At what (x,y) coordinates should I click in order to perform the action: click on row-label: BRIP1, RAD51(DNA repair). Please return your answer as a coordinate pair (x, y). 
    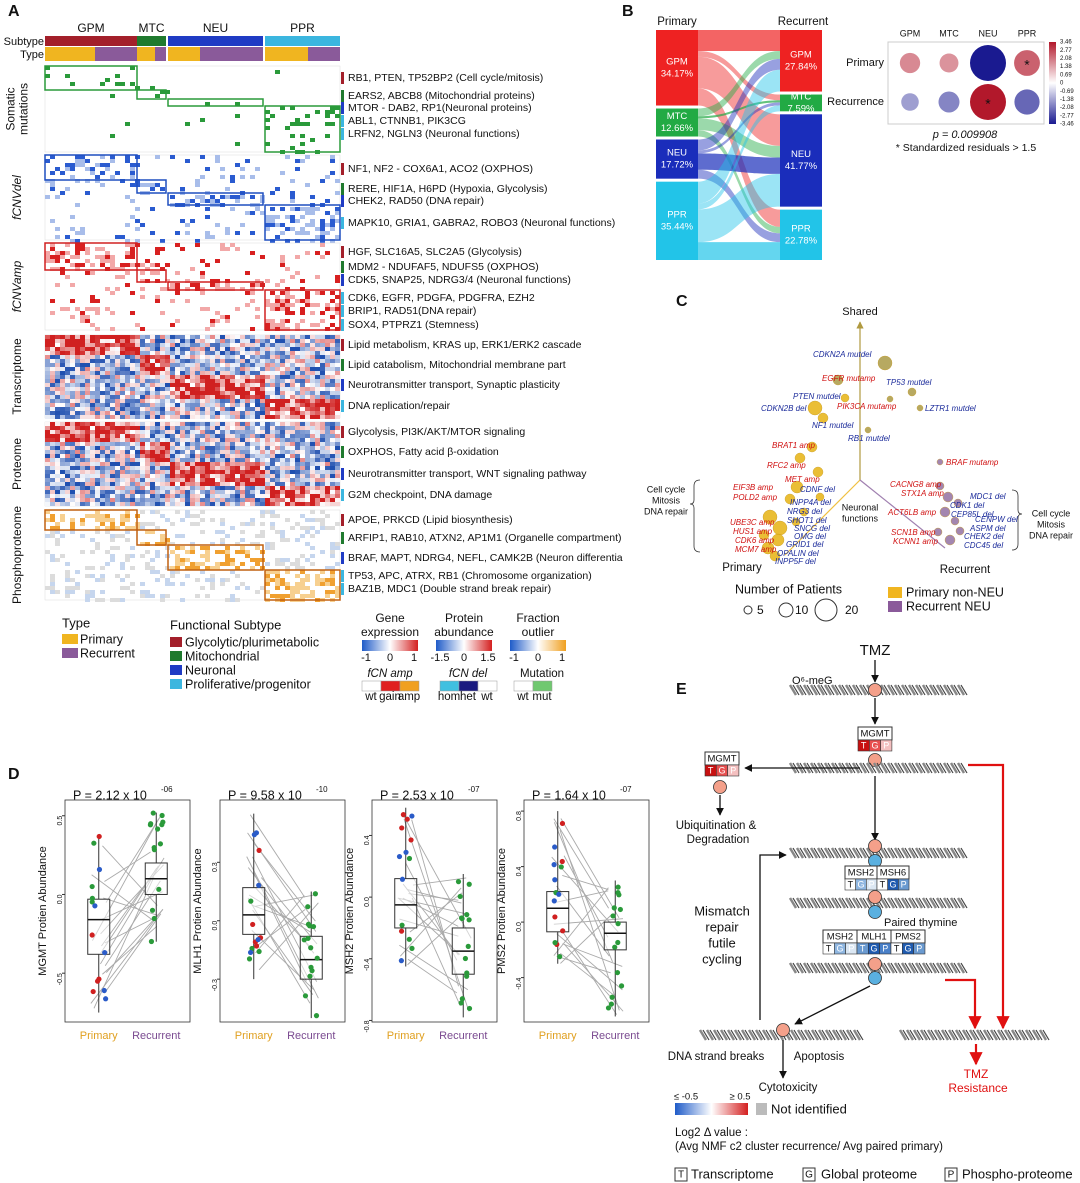
    Looking at the image, I should click on (412, 311).